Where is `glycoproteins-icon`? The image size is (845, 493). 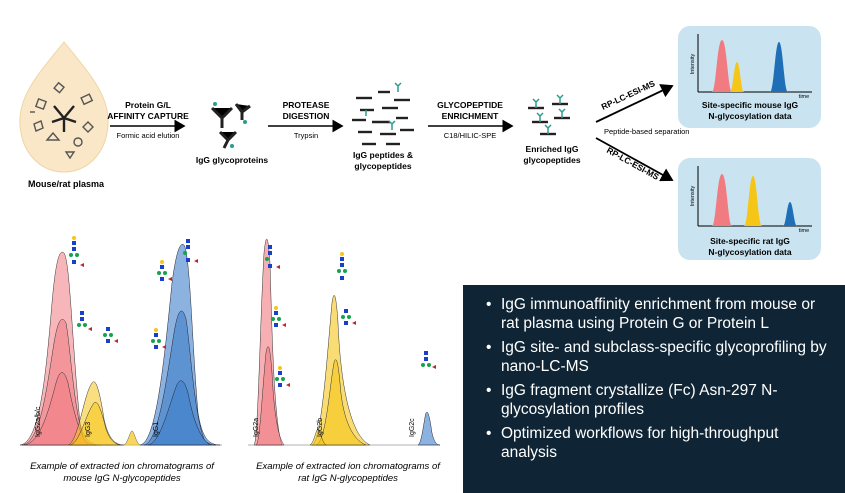 glycoproteins-icon is located at coordinates (230, 125).